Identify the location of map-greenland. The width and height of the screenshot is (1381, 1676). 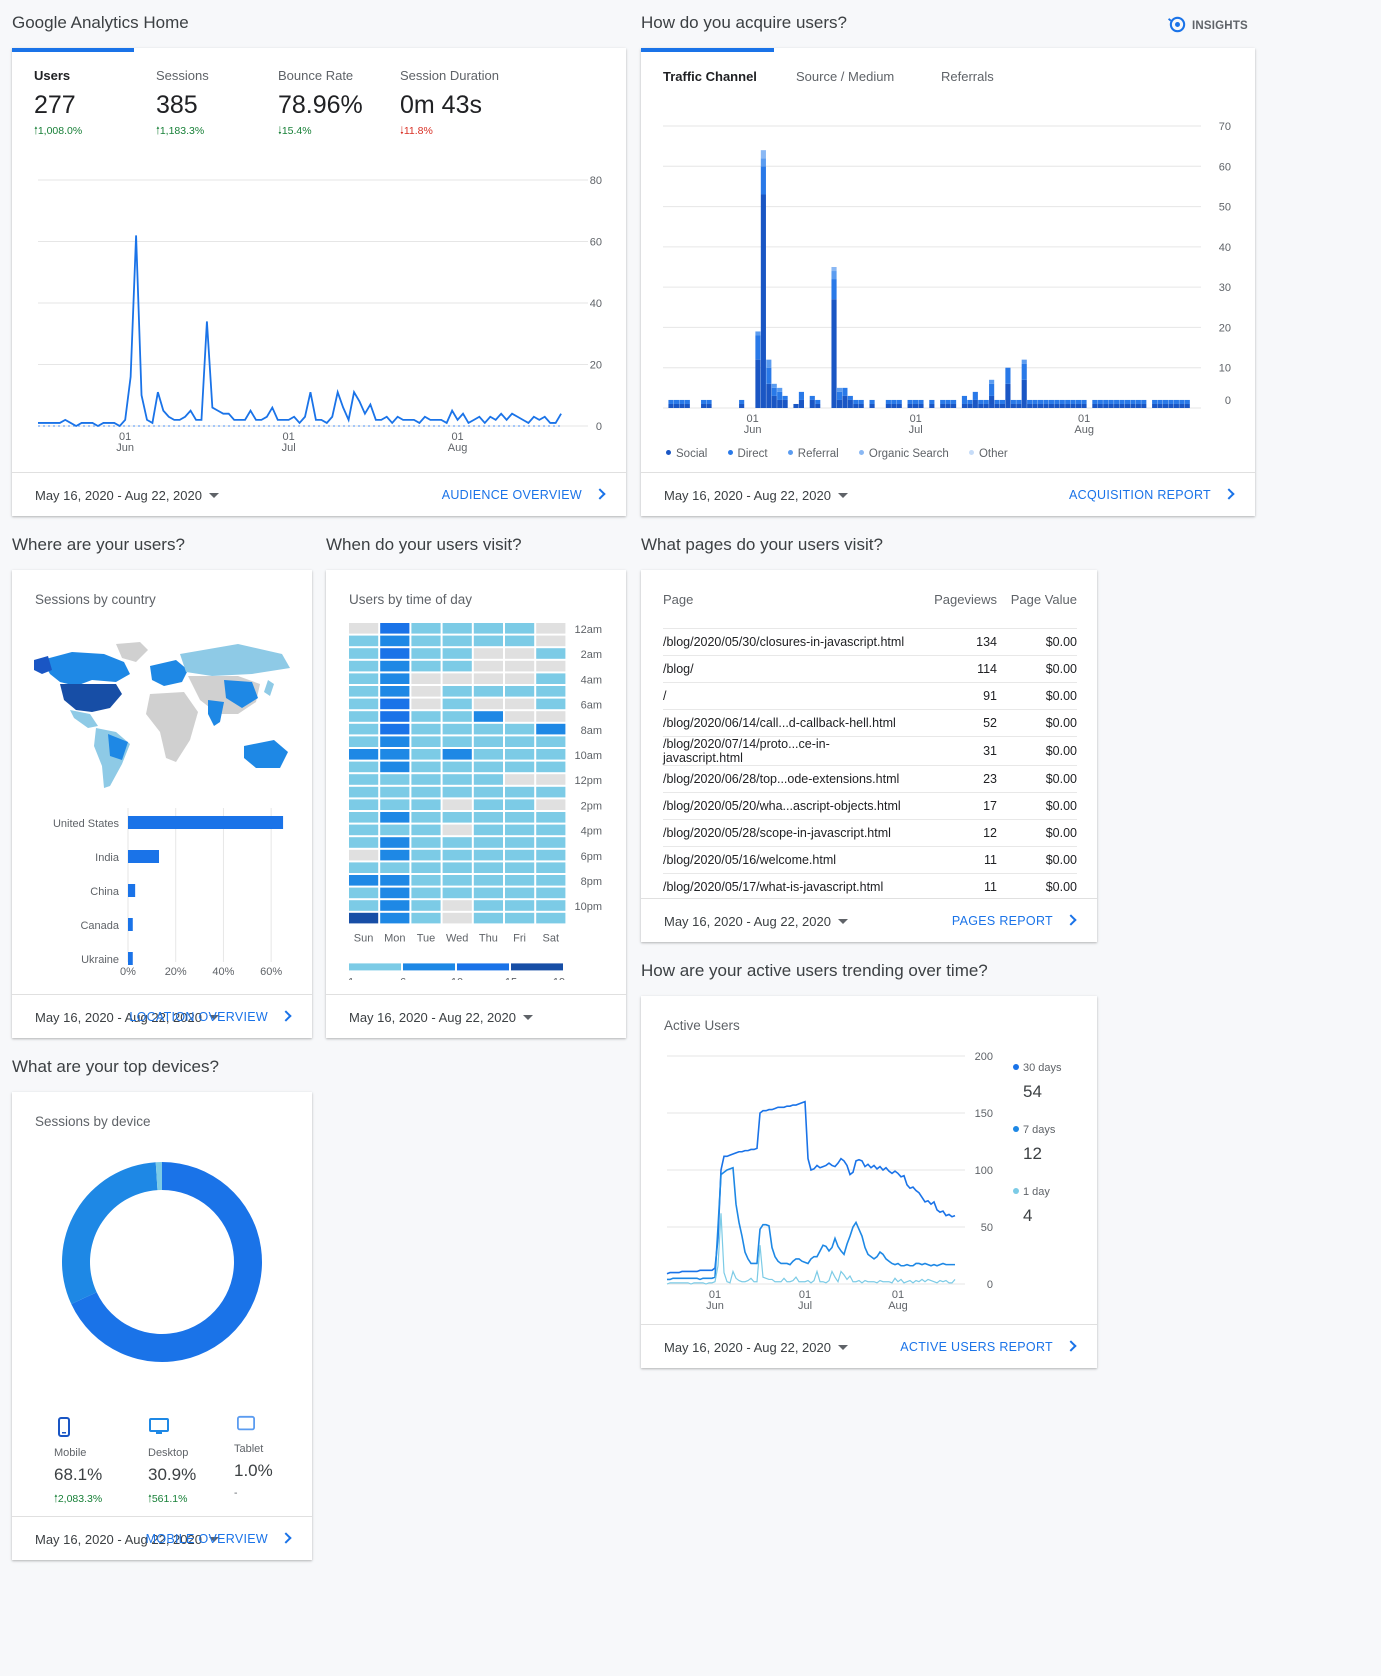
(132, 652).